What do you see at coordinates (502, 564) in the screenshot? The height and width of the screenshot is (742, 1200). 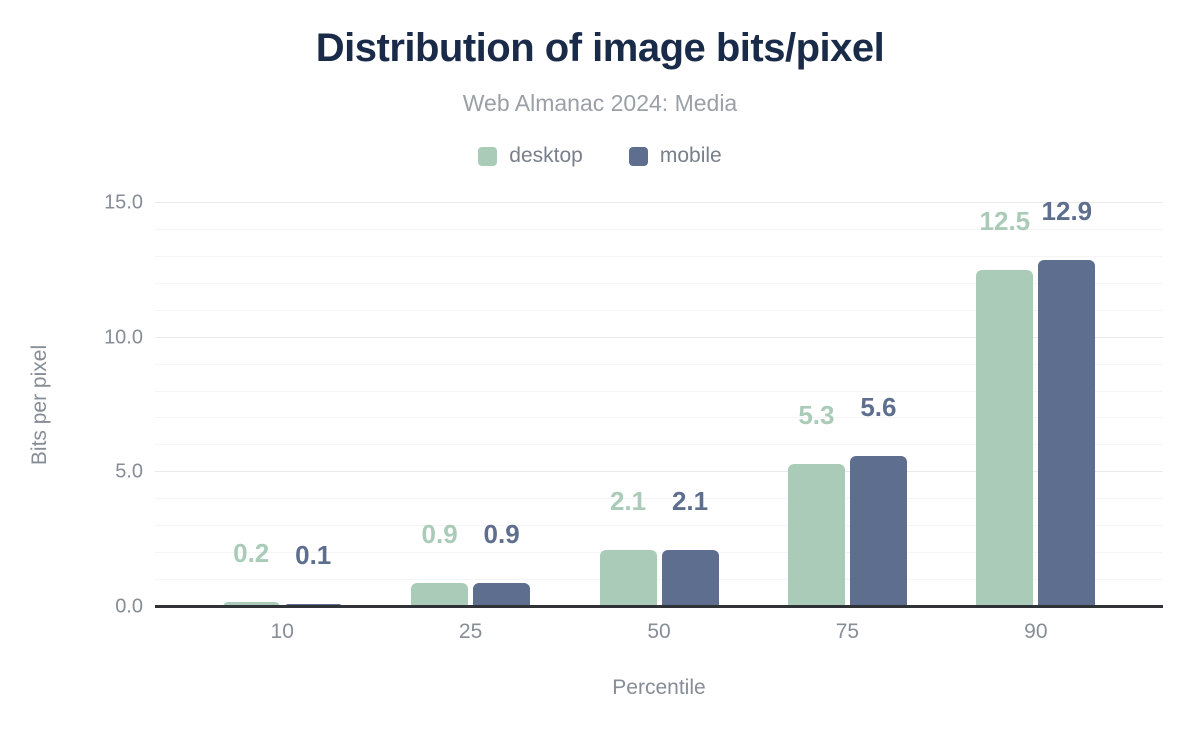 I see `mobile-bar-p25: 0.9` at bounding box center [502, 564].